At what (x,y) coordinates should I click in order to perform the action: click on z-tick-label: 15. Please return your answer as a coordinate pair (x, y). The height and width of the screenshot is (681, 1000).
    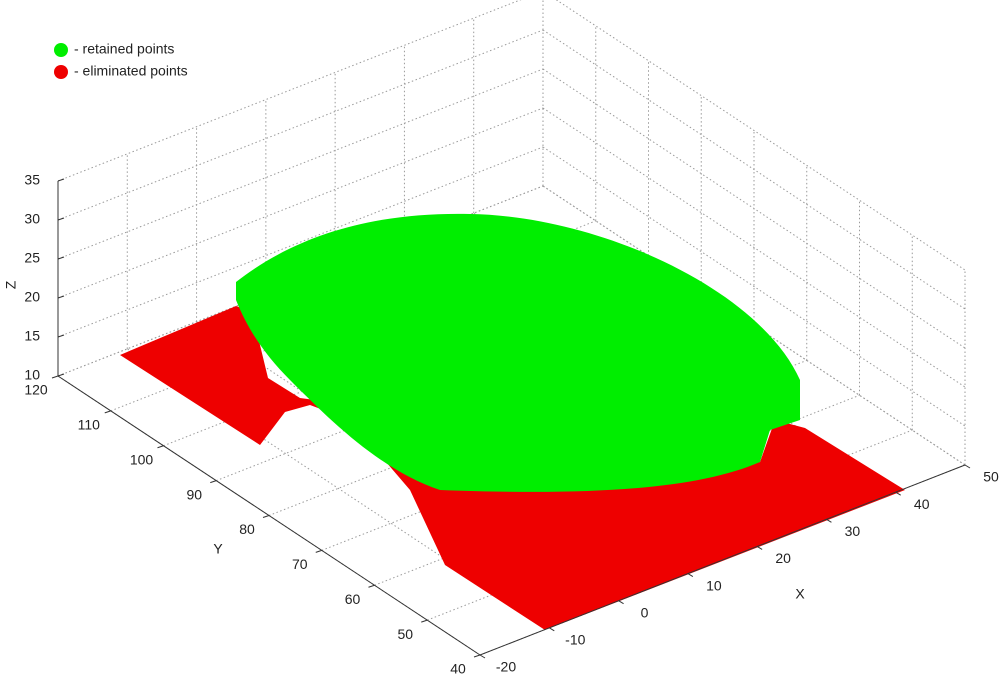
    Looking at the image, I should click on (32, 336).